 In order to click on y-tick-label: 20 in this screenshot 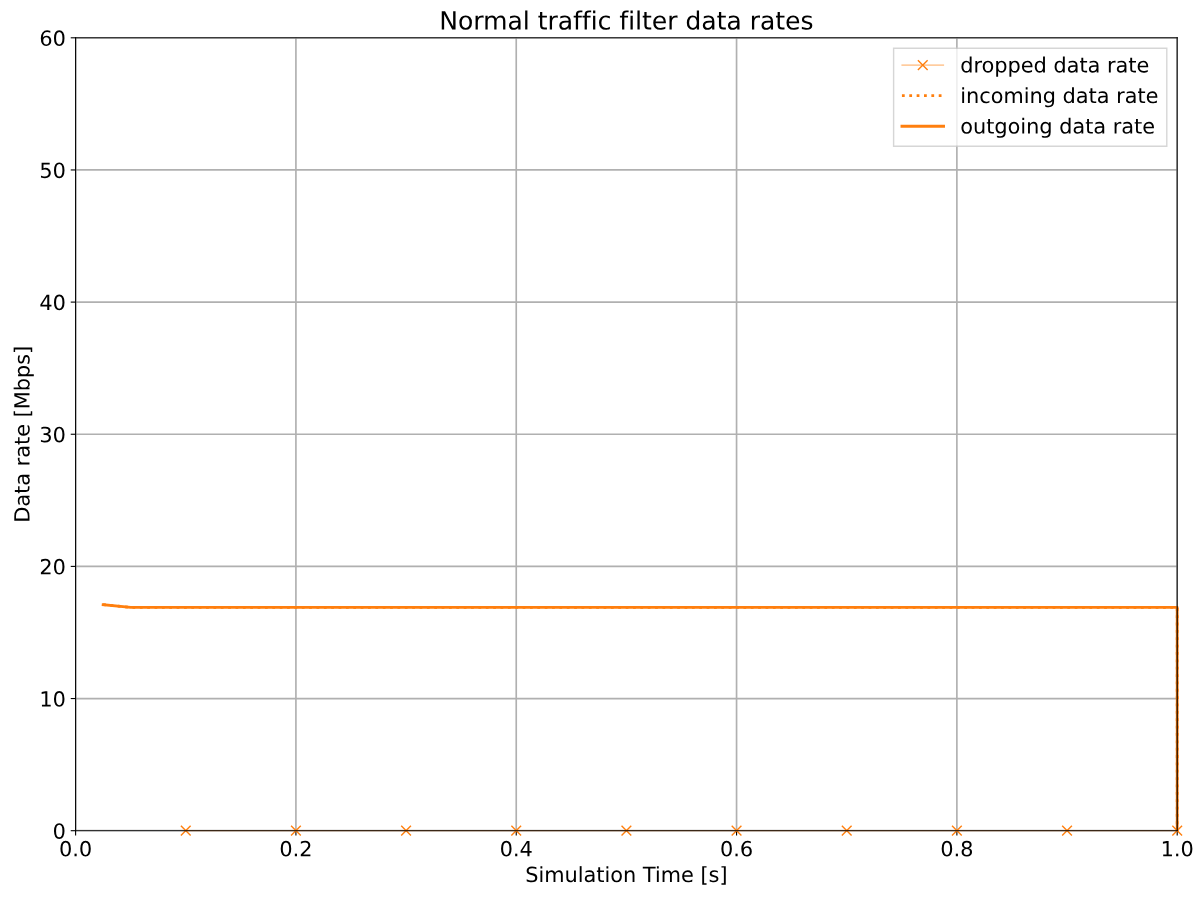, I will do `click(52, 566)`.